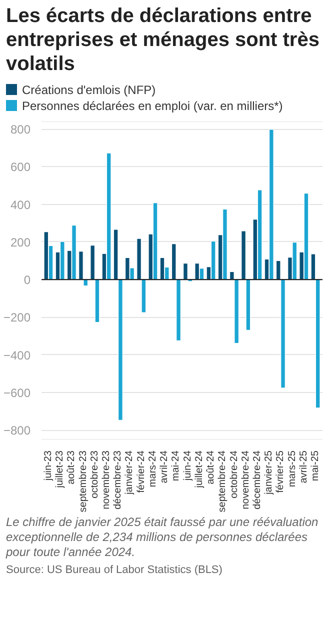 Image resolution: width=334 pixels, height=622 pixels. What do you see at coordinates (83, 481) in the screenshot?
I see `x-tick-label: septembre-23` at bounding box center [83, 481].